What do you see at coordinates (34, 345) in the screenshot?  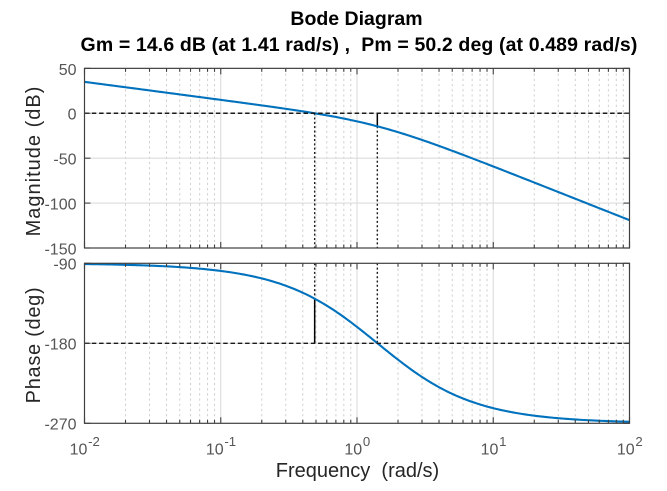 I see `svg-text: Phase (deg)` at bounding box center [34, 345].